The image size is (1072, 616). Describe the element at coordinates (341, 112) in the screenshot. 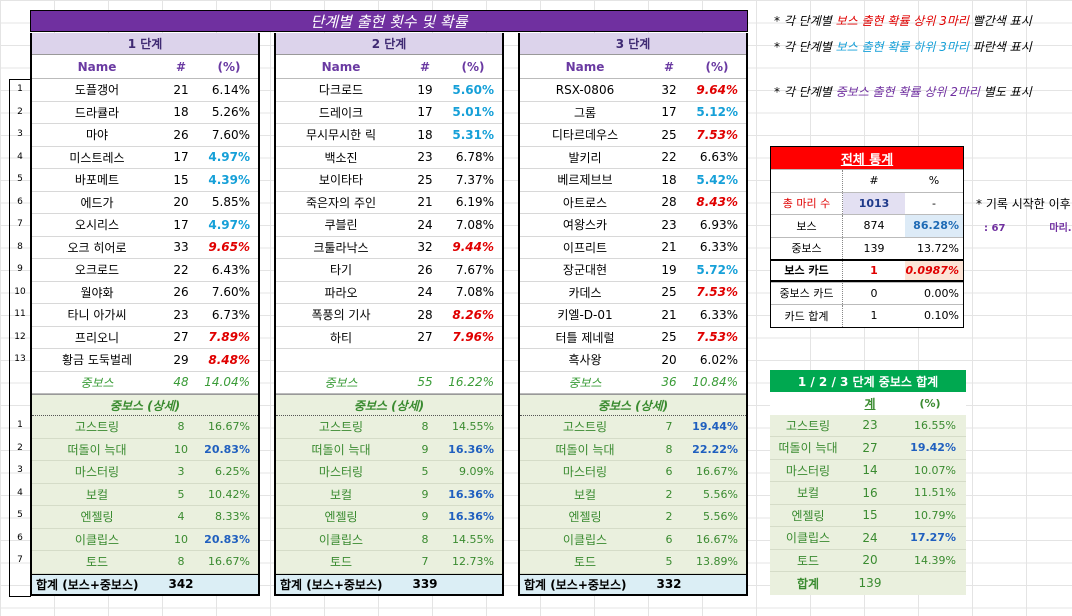

I see `boss-name: 드레이크` at that location.